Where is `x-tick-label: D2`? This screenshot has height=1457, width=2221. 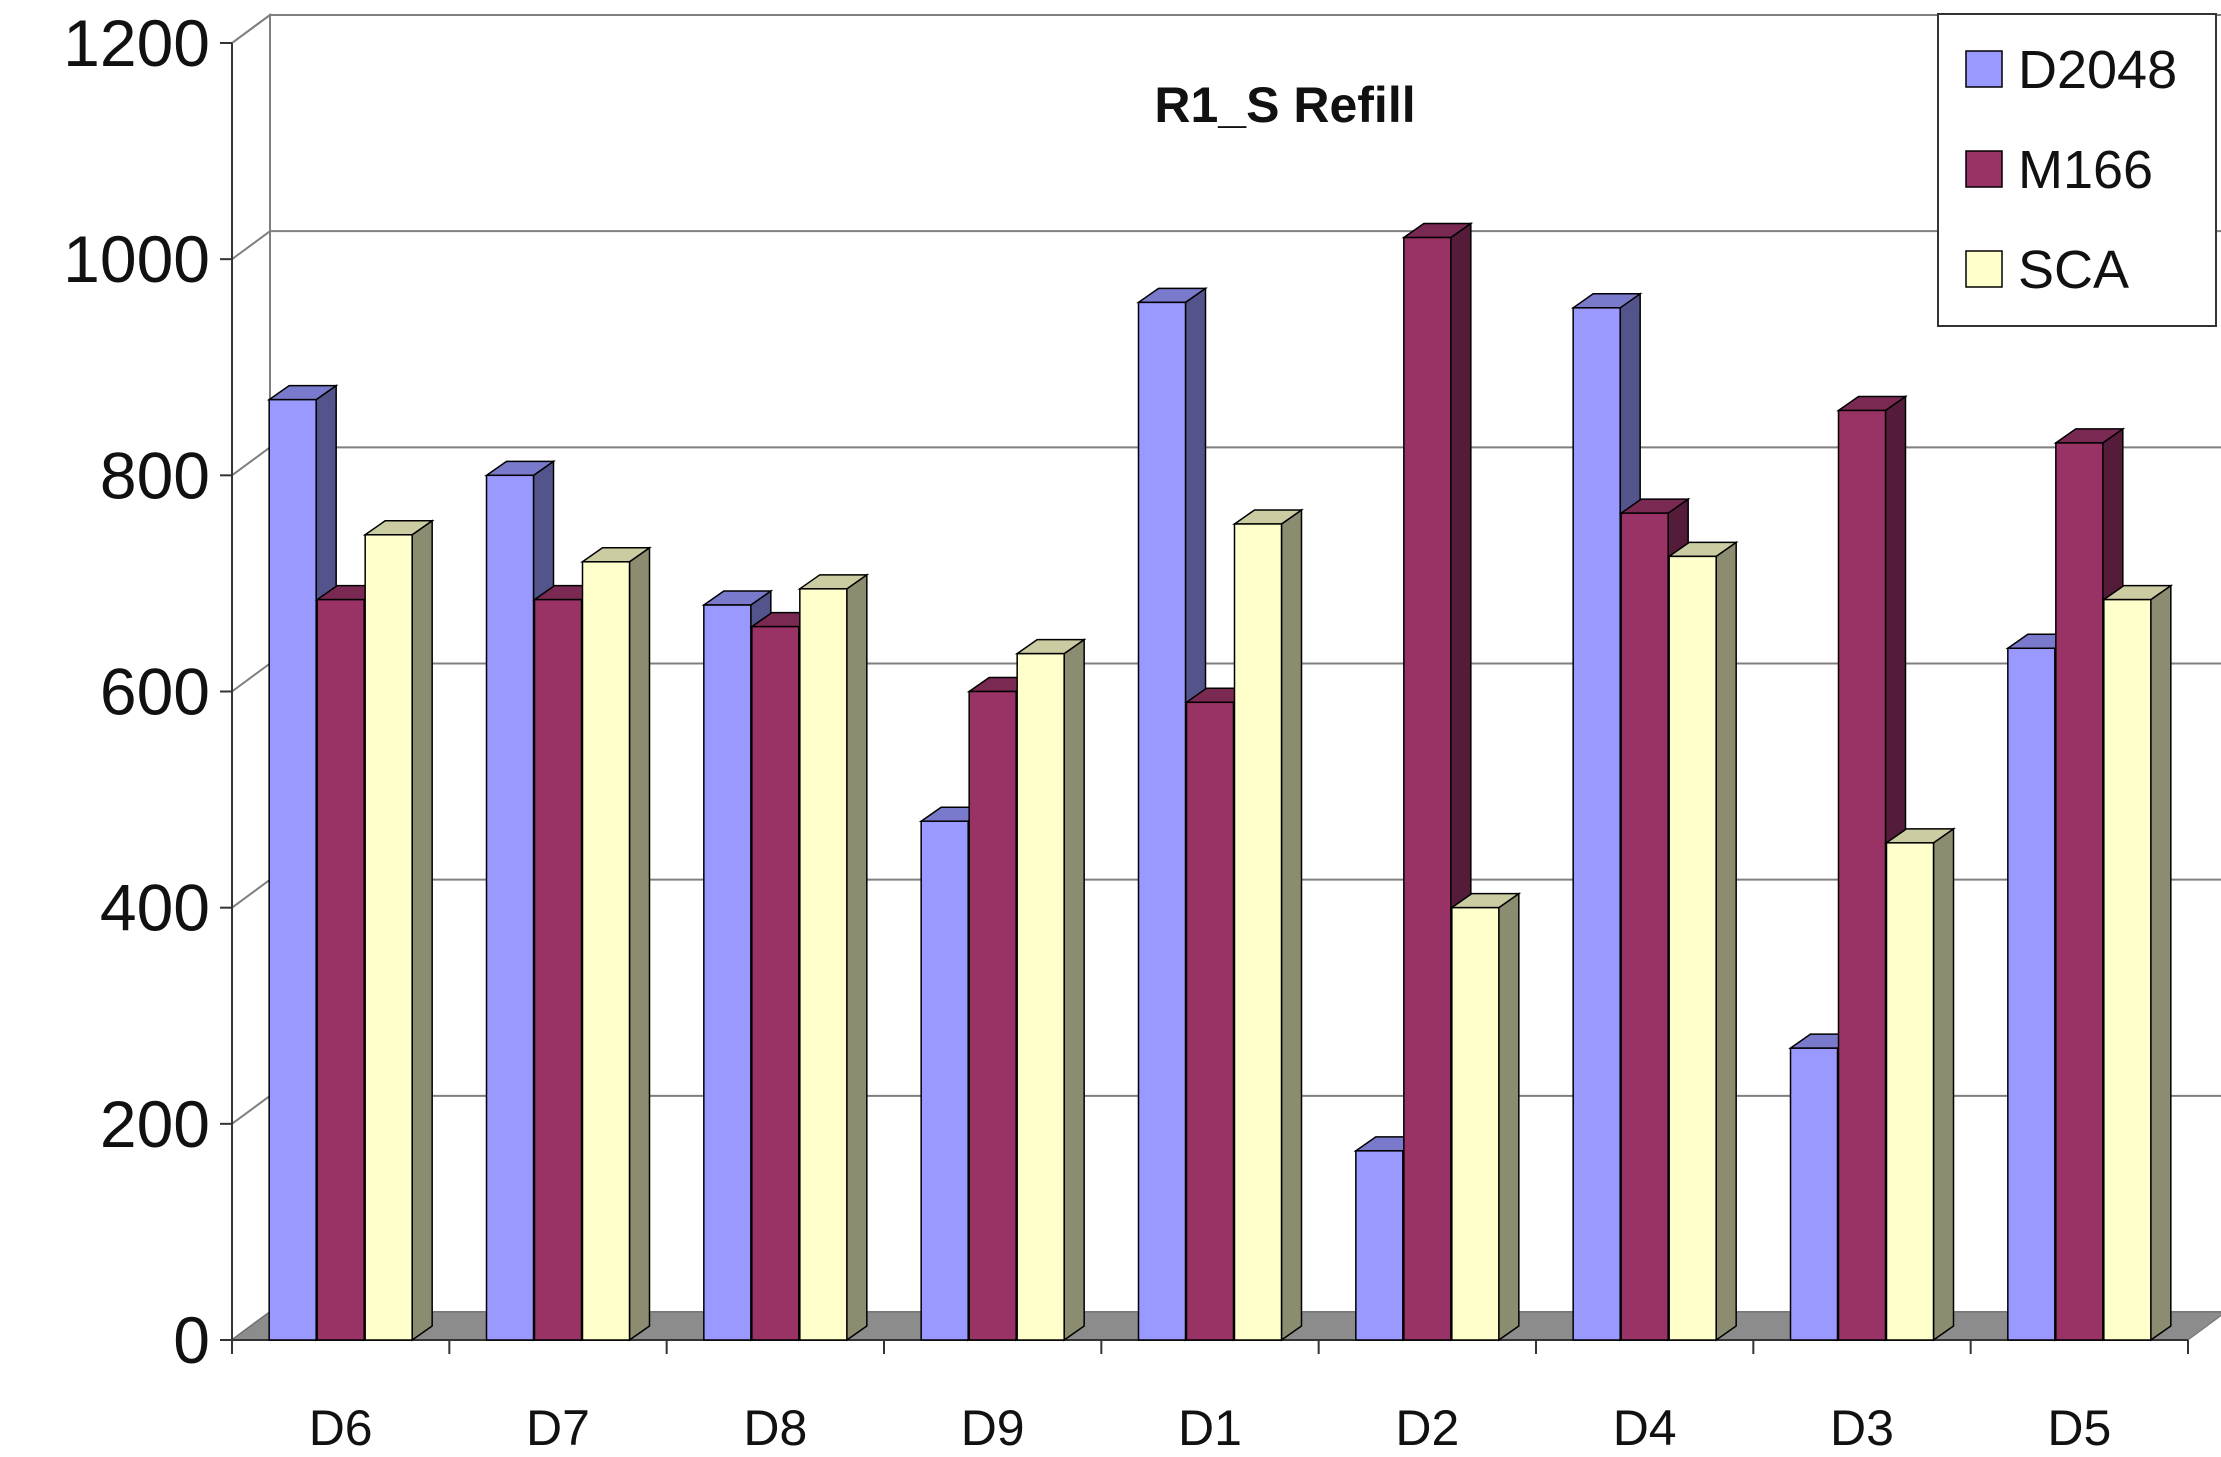
x-tick-label: D2 is located at coordinates (1427, 1428).